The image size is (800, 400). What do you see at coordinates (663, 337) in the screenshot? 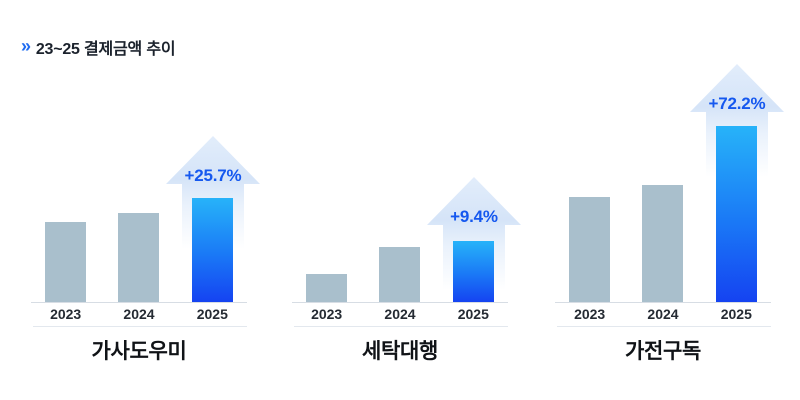
I see `chart-group-3-footer: 2023 2024 2025 가전구독` at bounding box center [663, 337].